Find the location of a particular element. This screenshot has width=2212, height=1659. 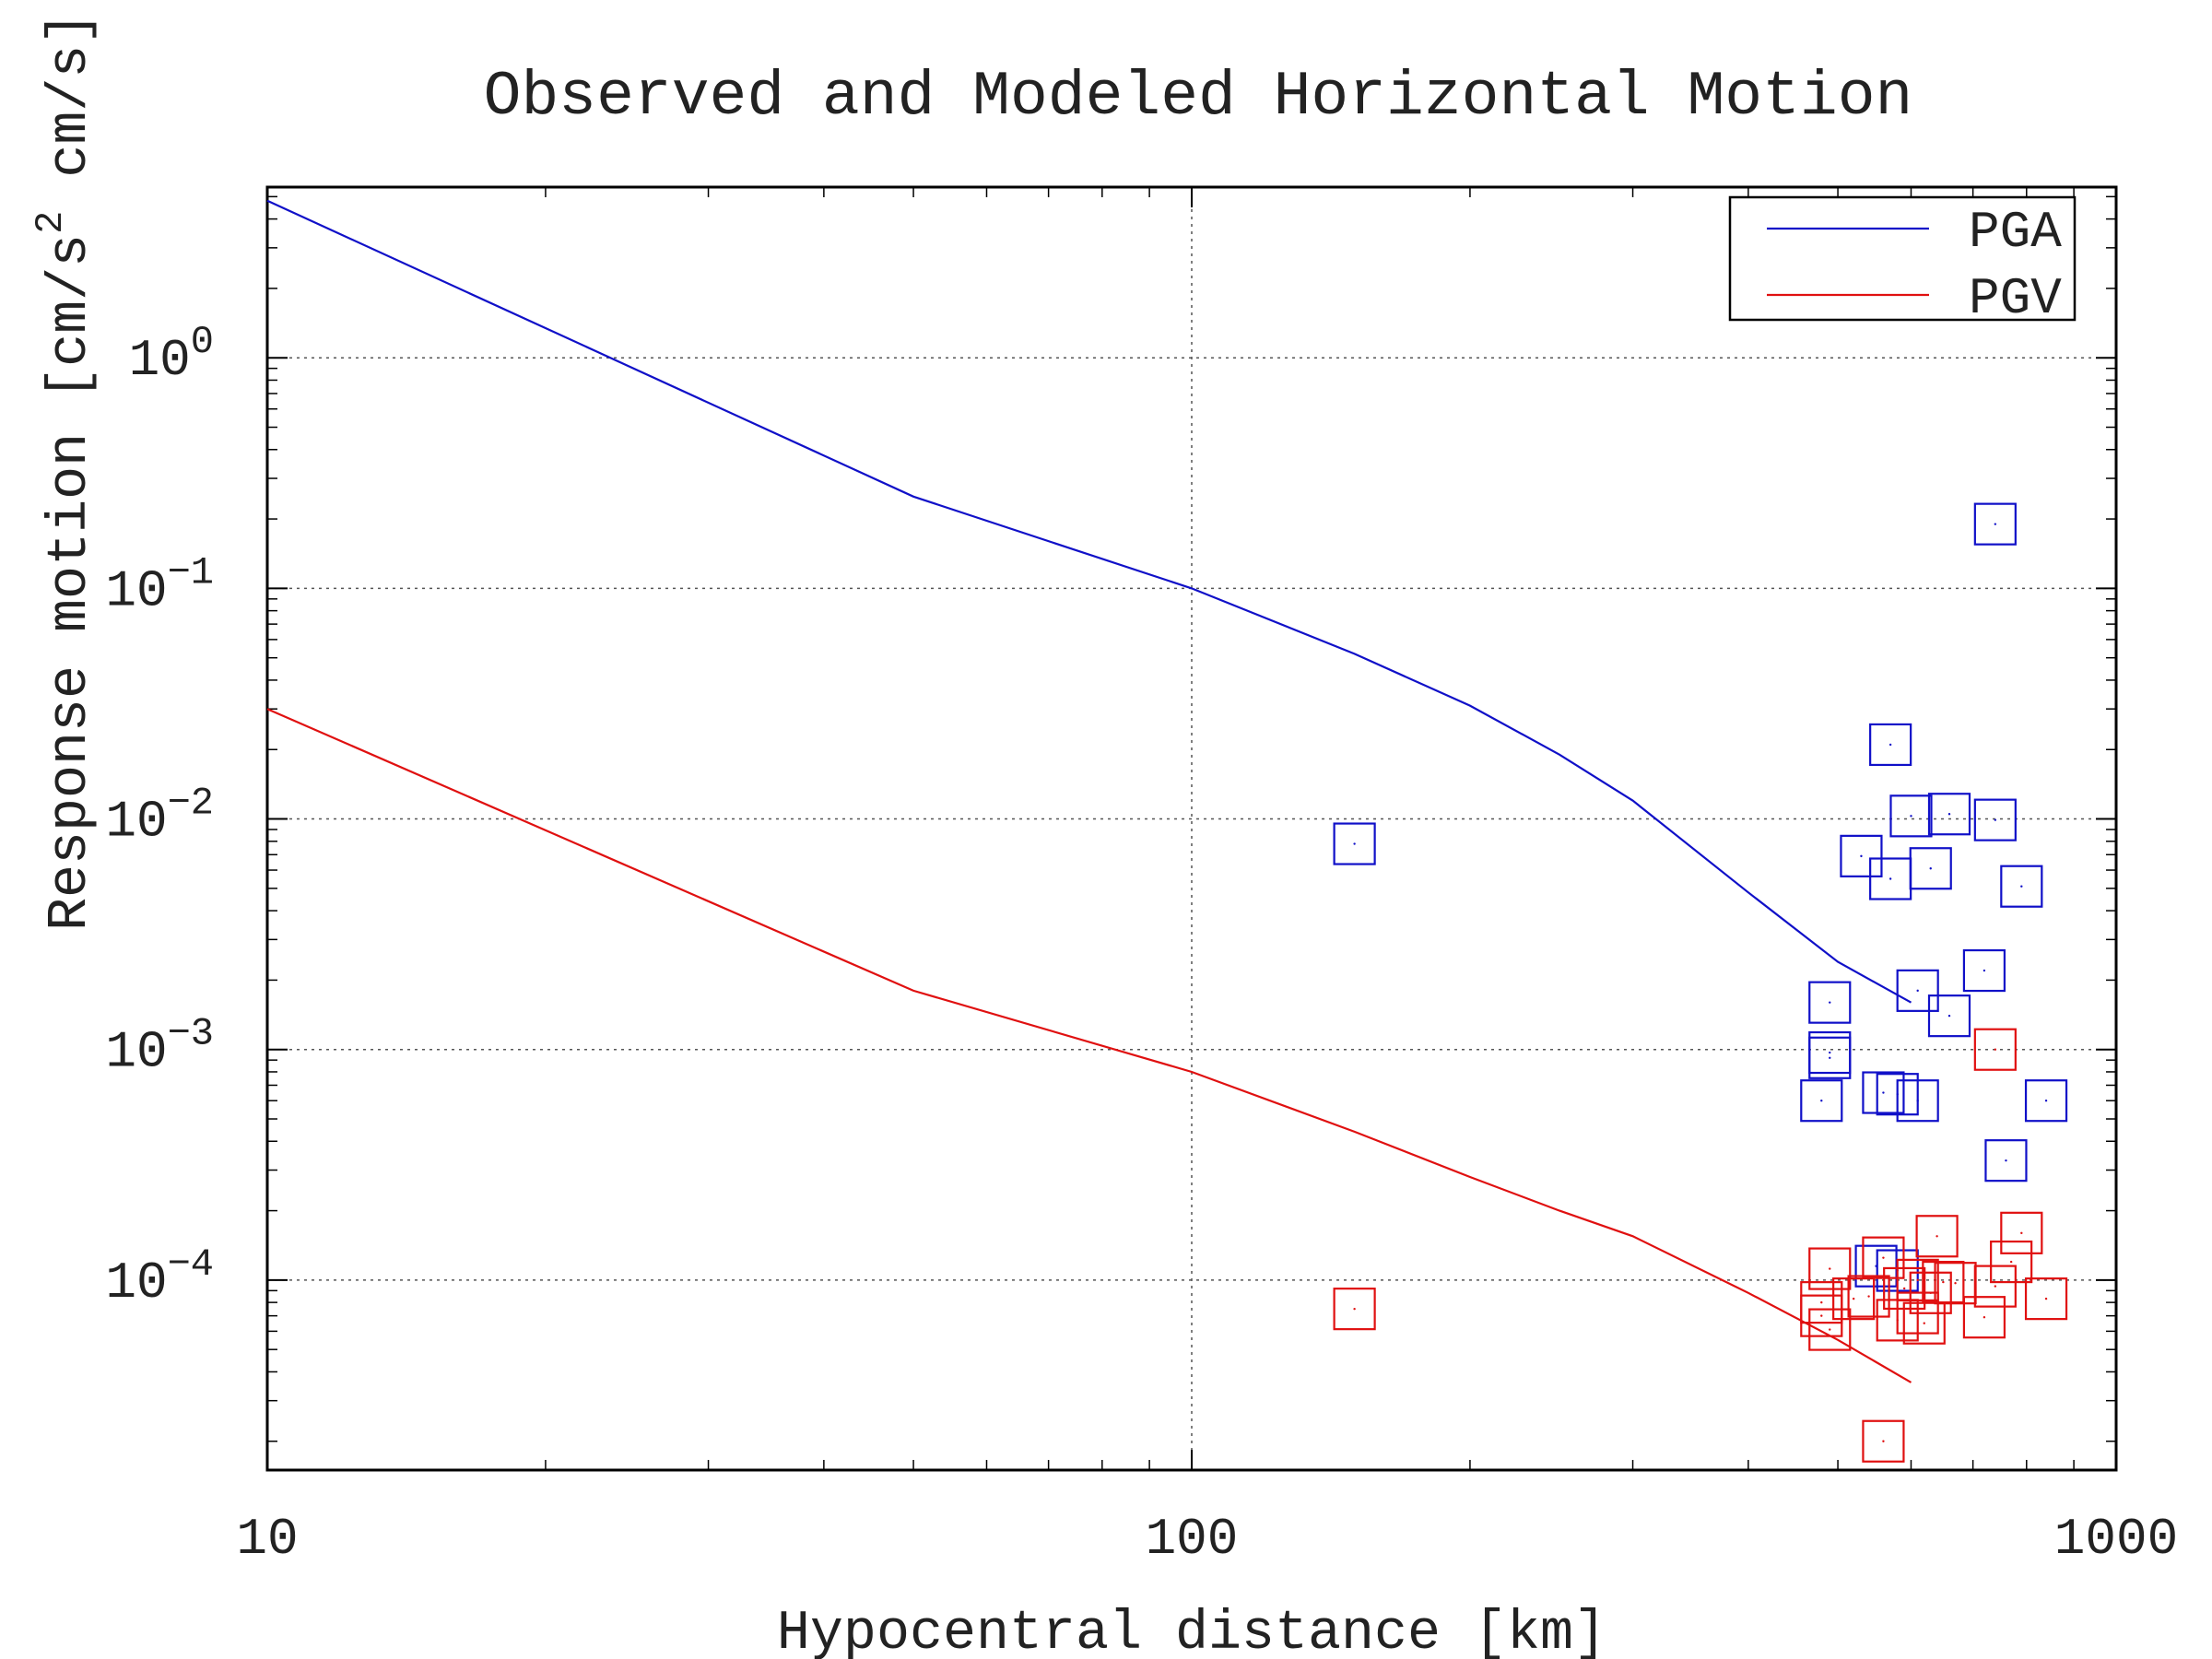

legend-label-pga: PGA is located at coordinates (2015, 232).